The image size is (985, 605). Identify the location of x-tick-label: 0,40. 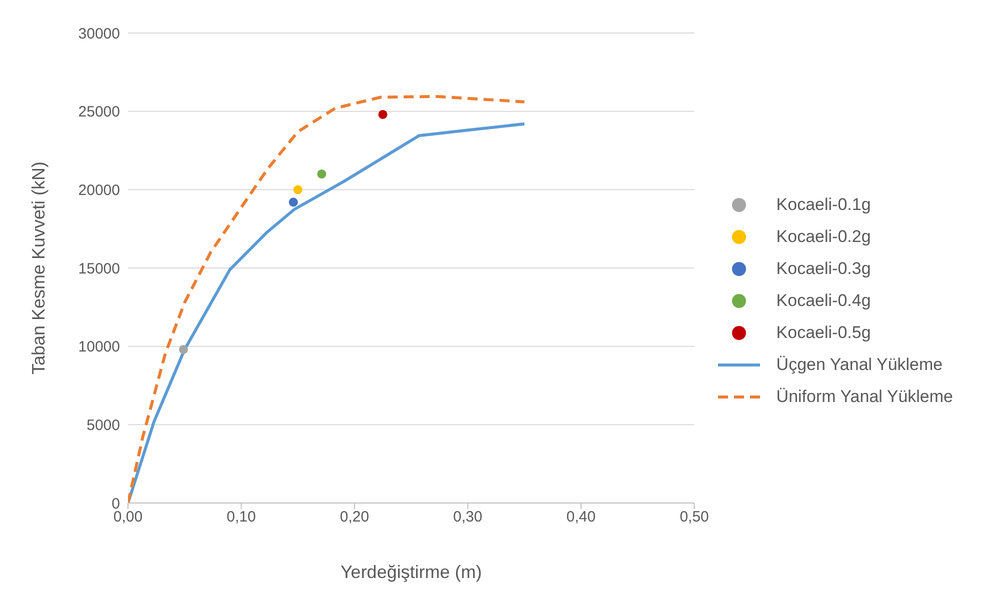
(581, 517).